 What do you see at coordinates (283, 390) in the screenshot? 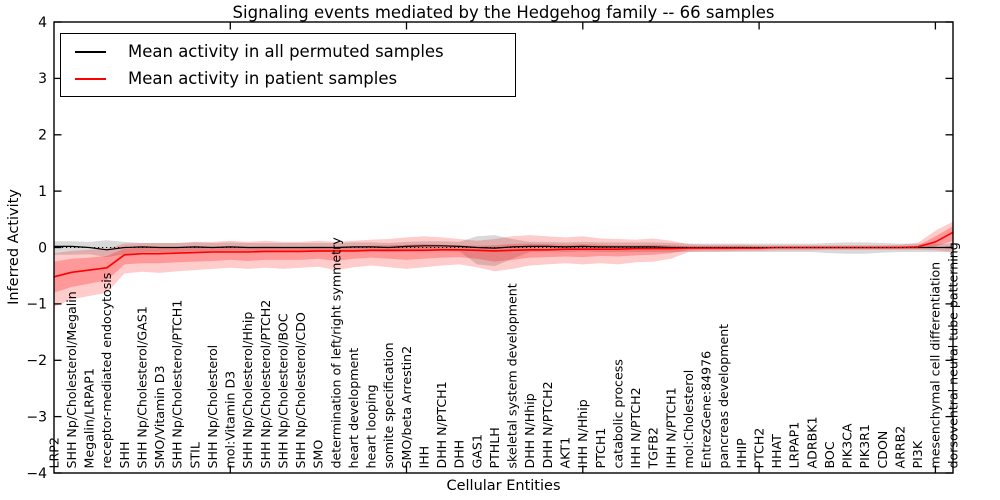
I see `x-category-label: SHH Np/Cholesterol/BOC` at bounding box center [283, 390].